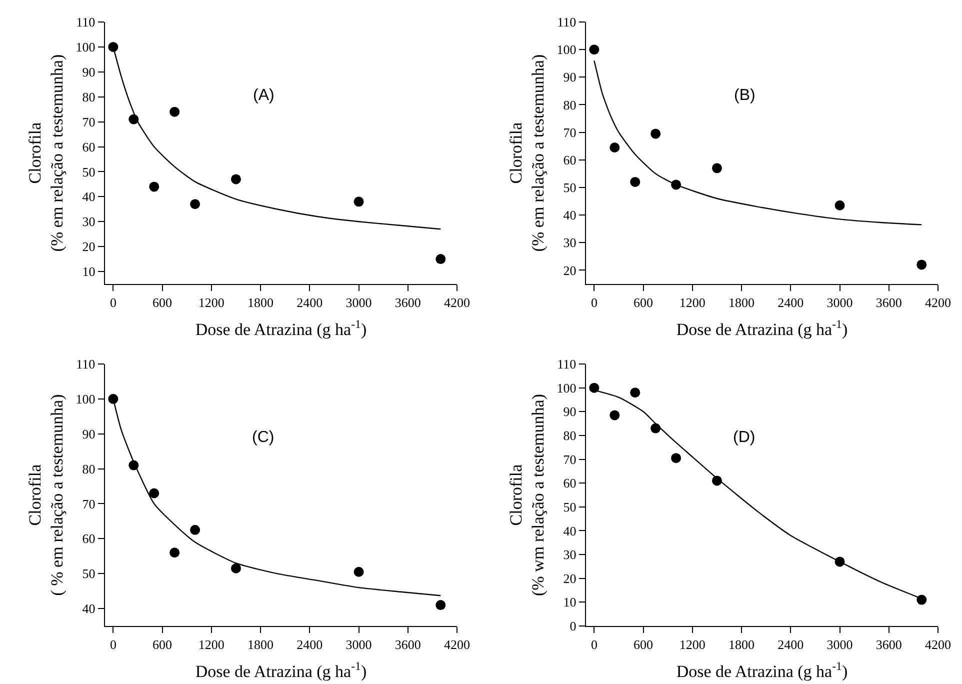 This screenshot has width=962, height=684. I want to click on annotation: (A), so click(263, 95).